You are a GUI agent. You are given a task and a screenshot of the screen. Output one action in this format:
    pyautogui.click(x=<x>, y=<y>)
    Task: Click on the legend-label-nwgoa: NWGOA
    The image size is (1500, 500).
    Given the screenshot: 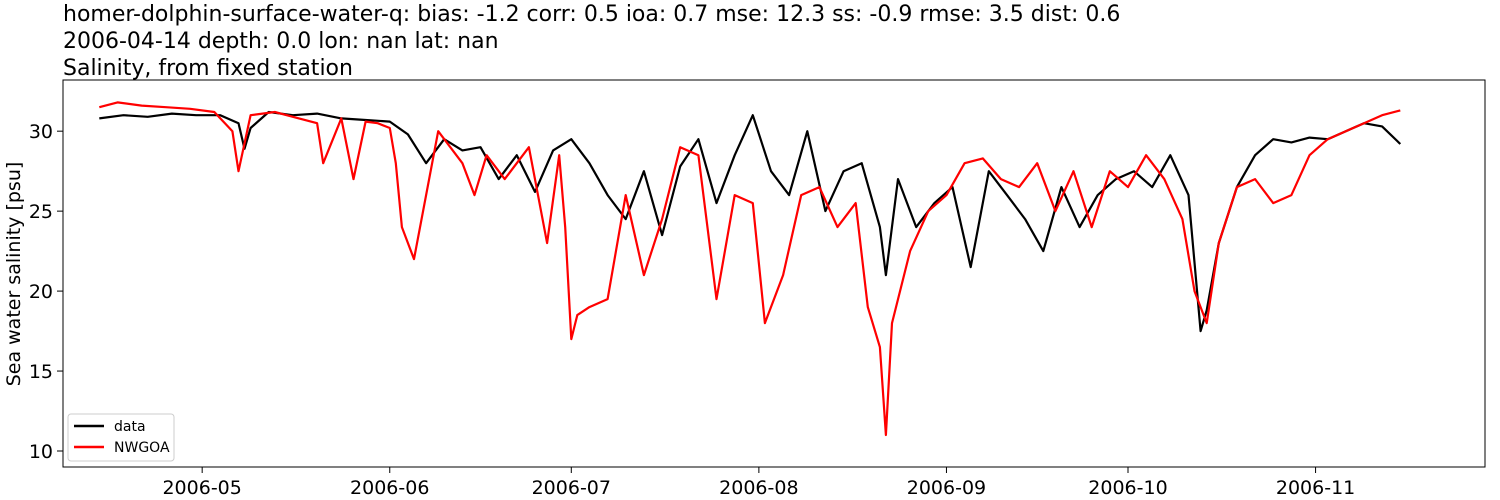 What is the action you would take?
    pyautogui.click(x=142, y=448)
    